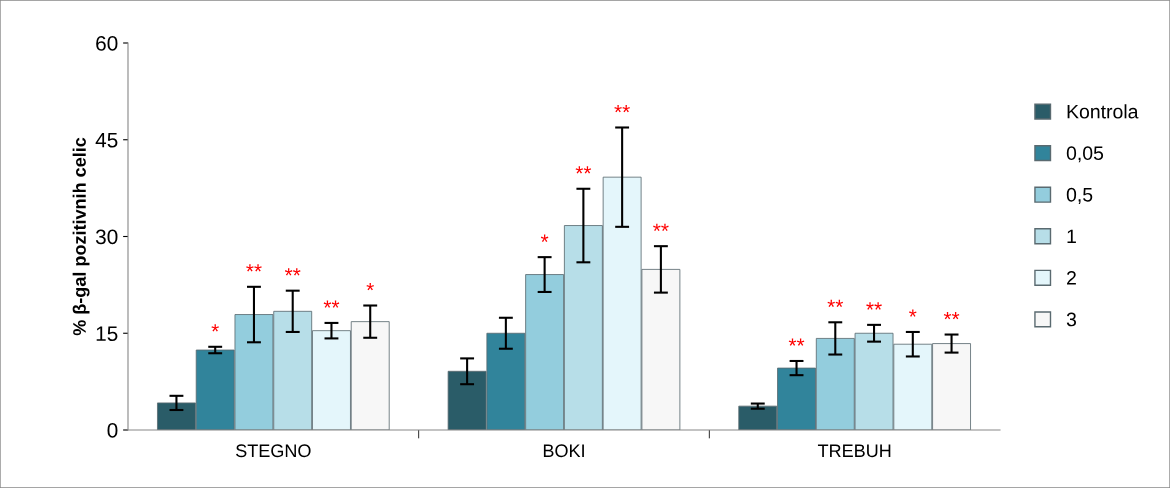 The height and width of the screenshot is (488, 1170). Describe the element at coordinates (81, 236) in the screenshot. I see `y-axis-title: % β-gal pozitivnih celic` at that location.